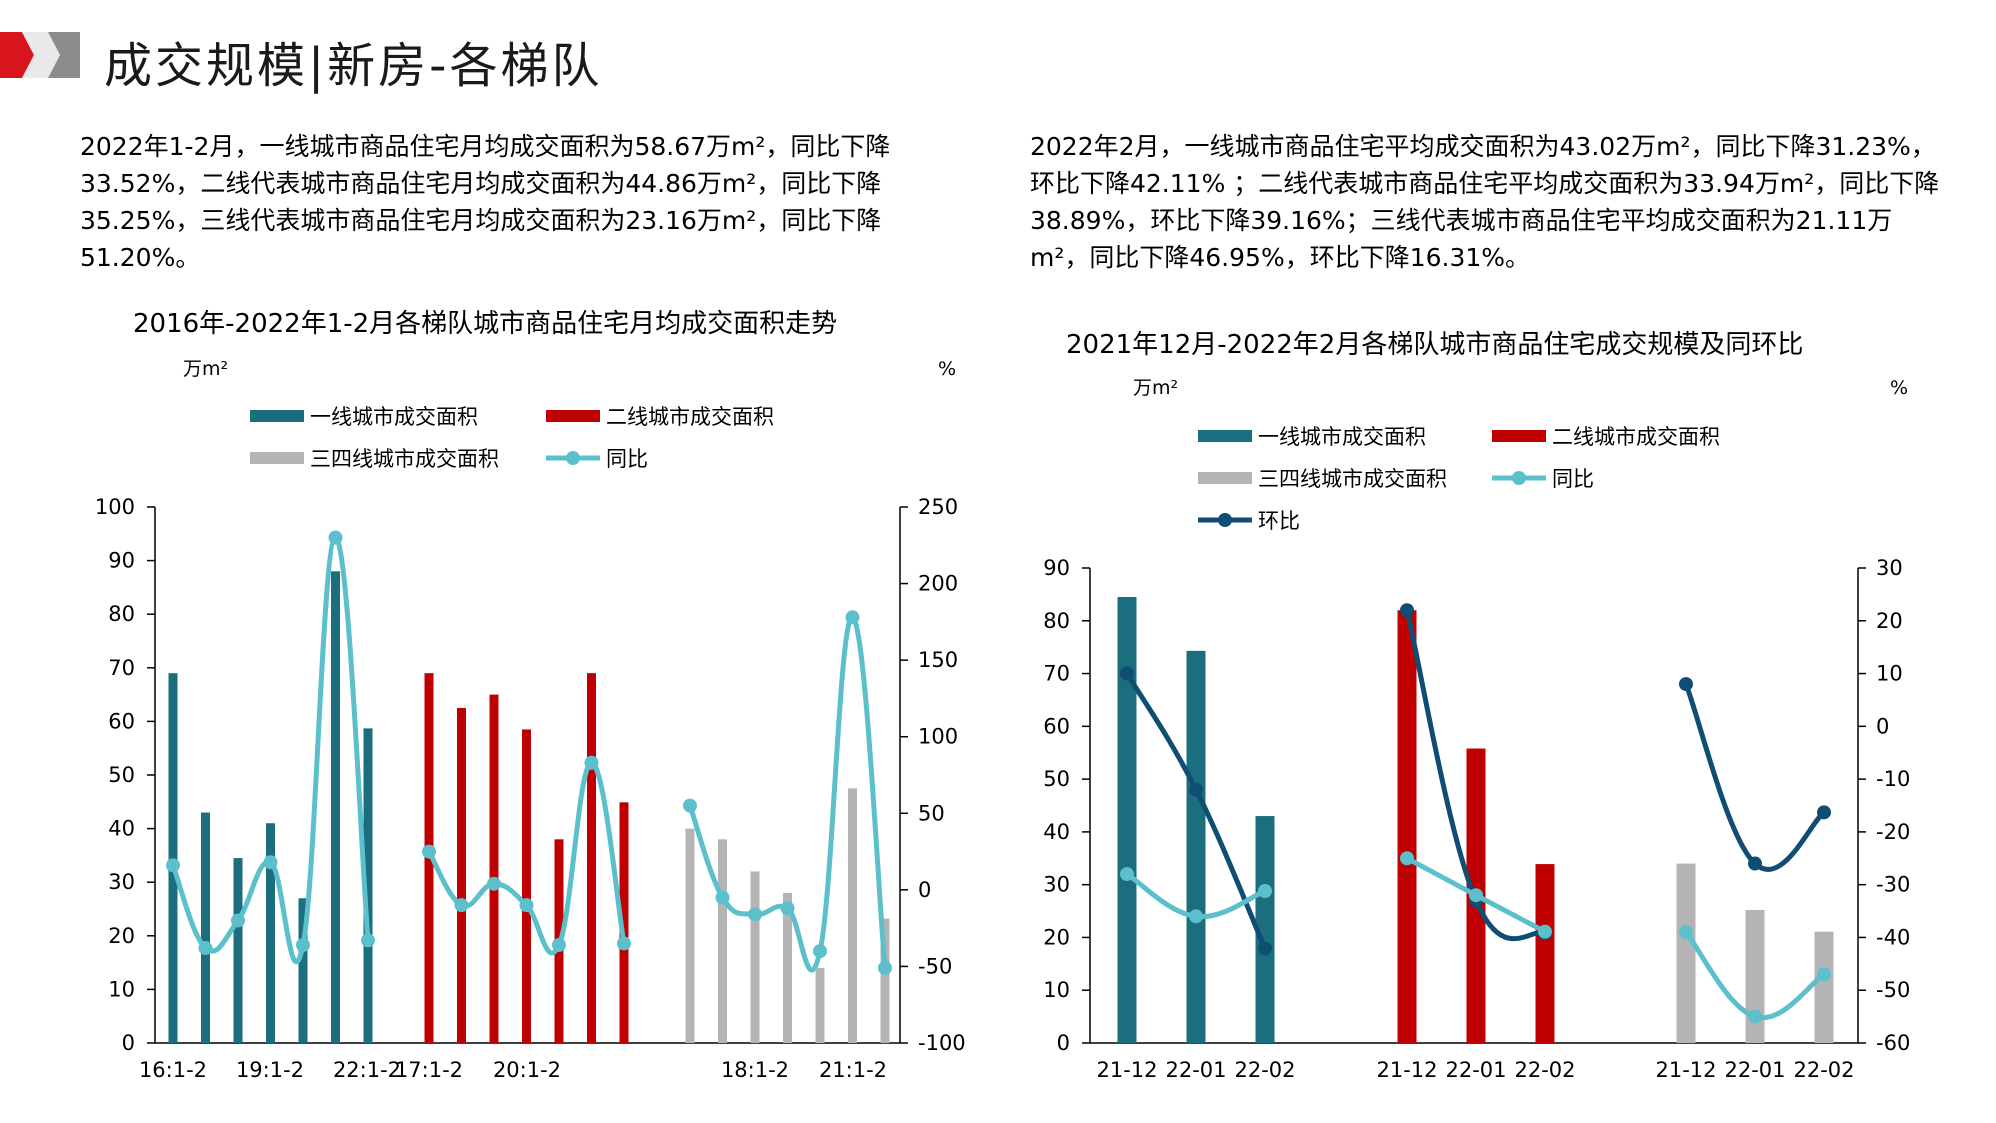 The width and height of the screenshot is (1996, 1123). I want to click on x-tick-label: 17:1-2, so click(429, 1070).